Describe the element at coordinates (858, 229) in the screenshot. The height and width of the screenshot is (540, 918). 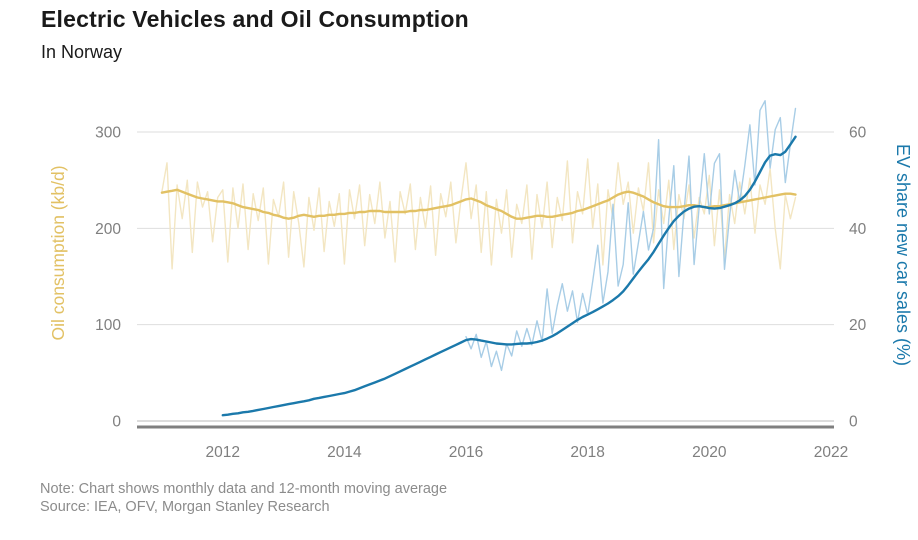
I see `right-axis-tick-label: 40` at that location.